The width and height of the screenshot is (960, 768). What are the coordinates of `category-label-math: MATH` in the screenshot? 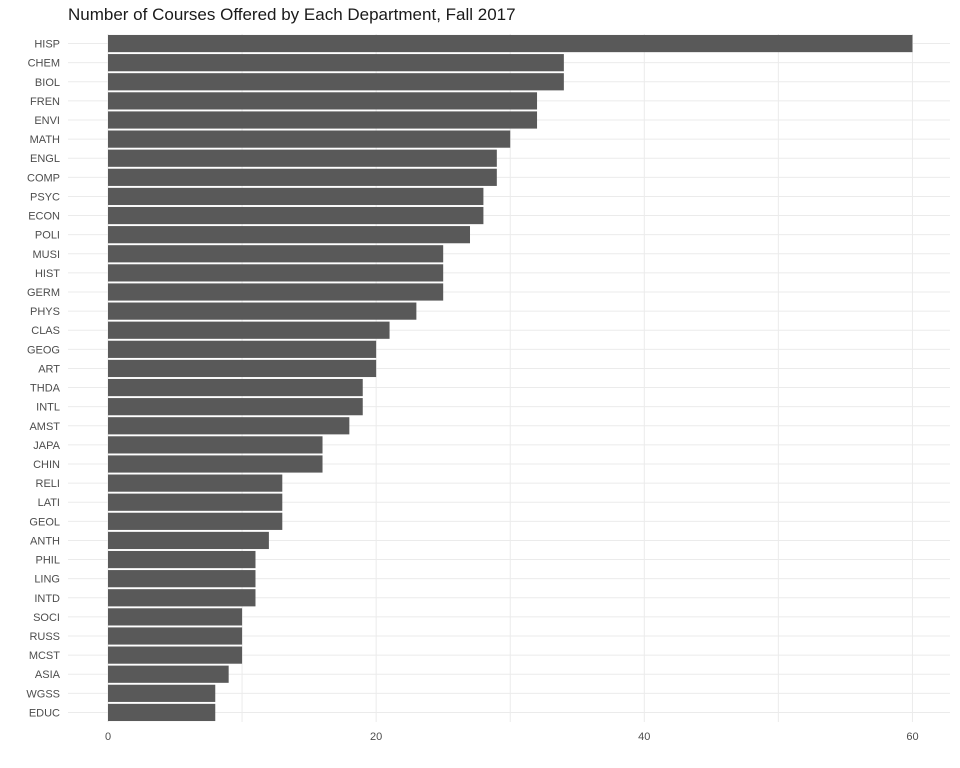 It's located at (45, 140).